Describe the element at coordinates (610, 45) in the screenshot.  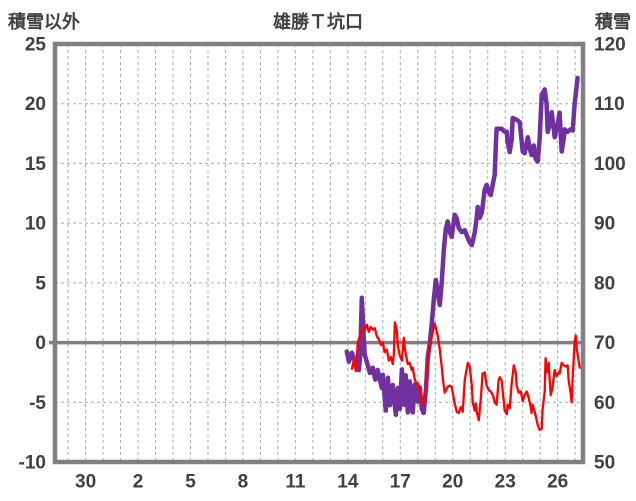
I see `y-axis-right-tick-label: 120` at that location.